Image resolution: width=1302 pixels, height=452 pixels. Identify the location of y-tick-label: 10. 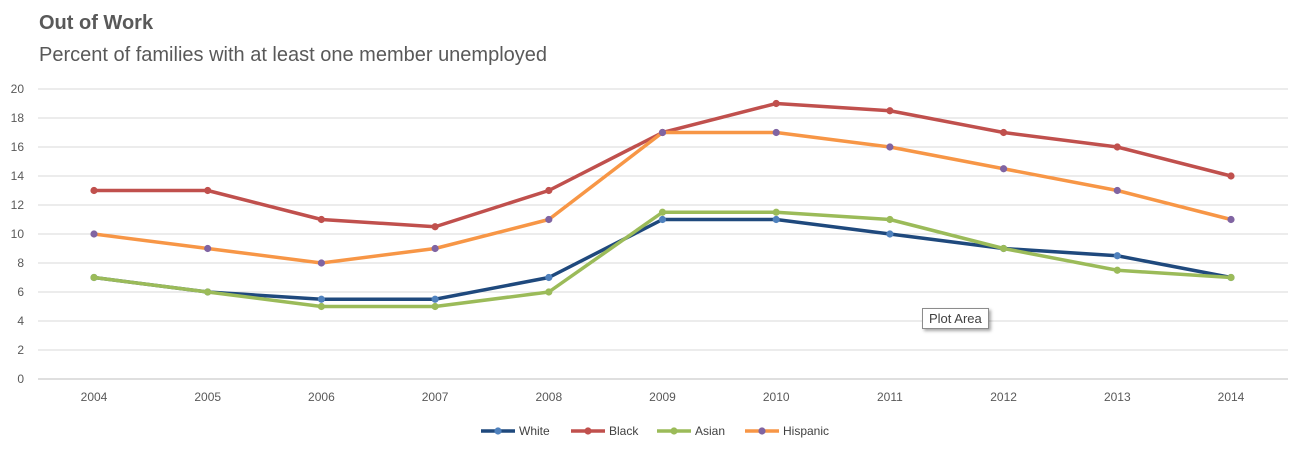
(18, 234).